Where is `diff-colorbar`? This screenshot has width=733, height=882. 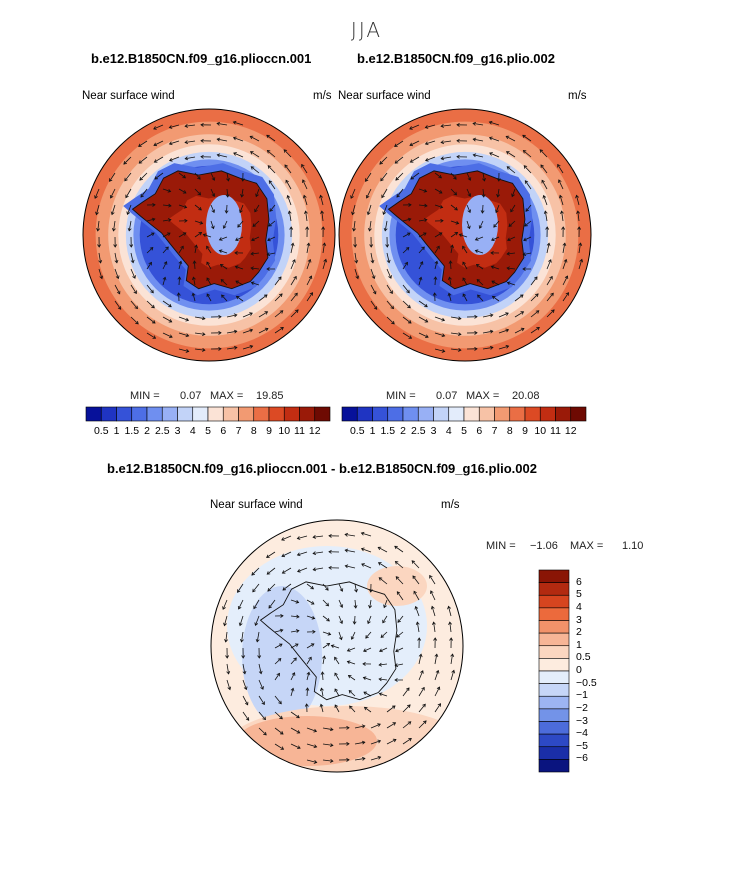 diff-colorbar is located at coordinates (554, 671).